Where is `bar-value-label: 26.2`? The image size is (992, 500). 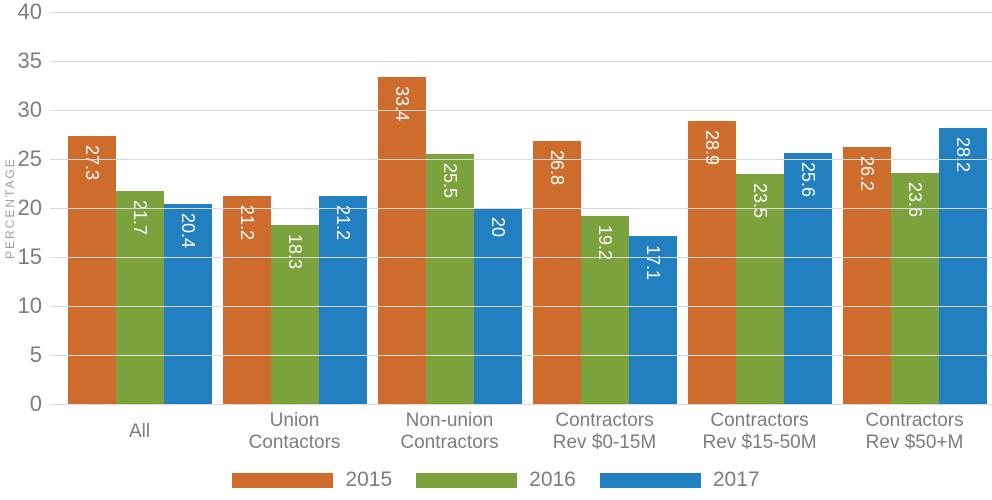
bar-value-label: 26.2 is located at coordinates (867, 174).